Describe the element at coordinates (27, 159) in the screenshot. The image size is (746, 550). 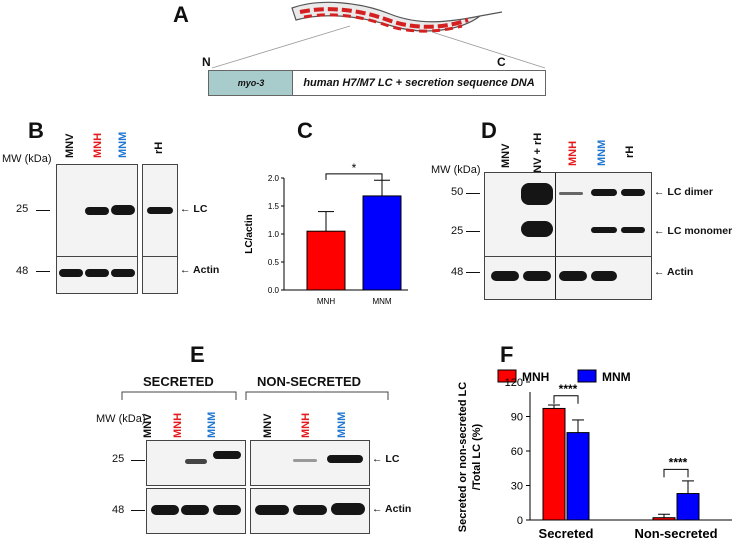
I see `panel-b-mw-header: MW (kDa)` at that location.